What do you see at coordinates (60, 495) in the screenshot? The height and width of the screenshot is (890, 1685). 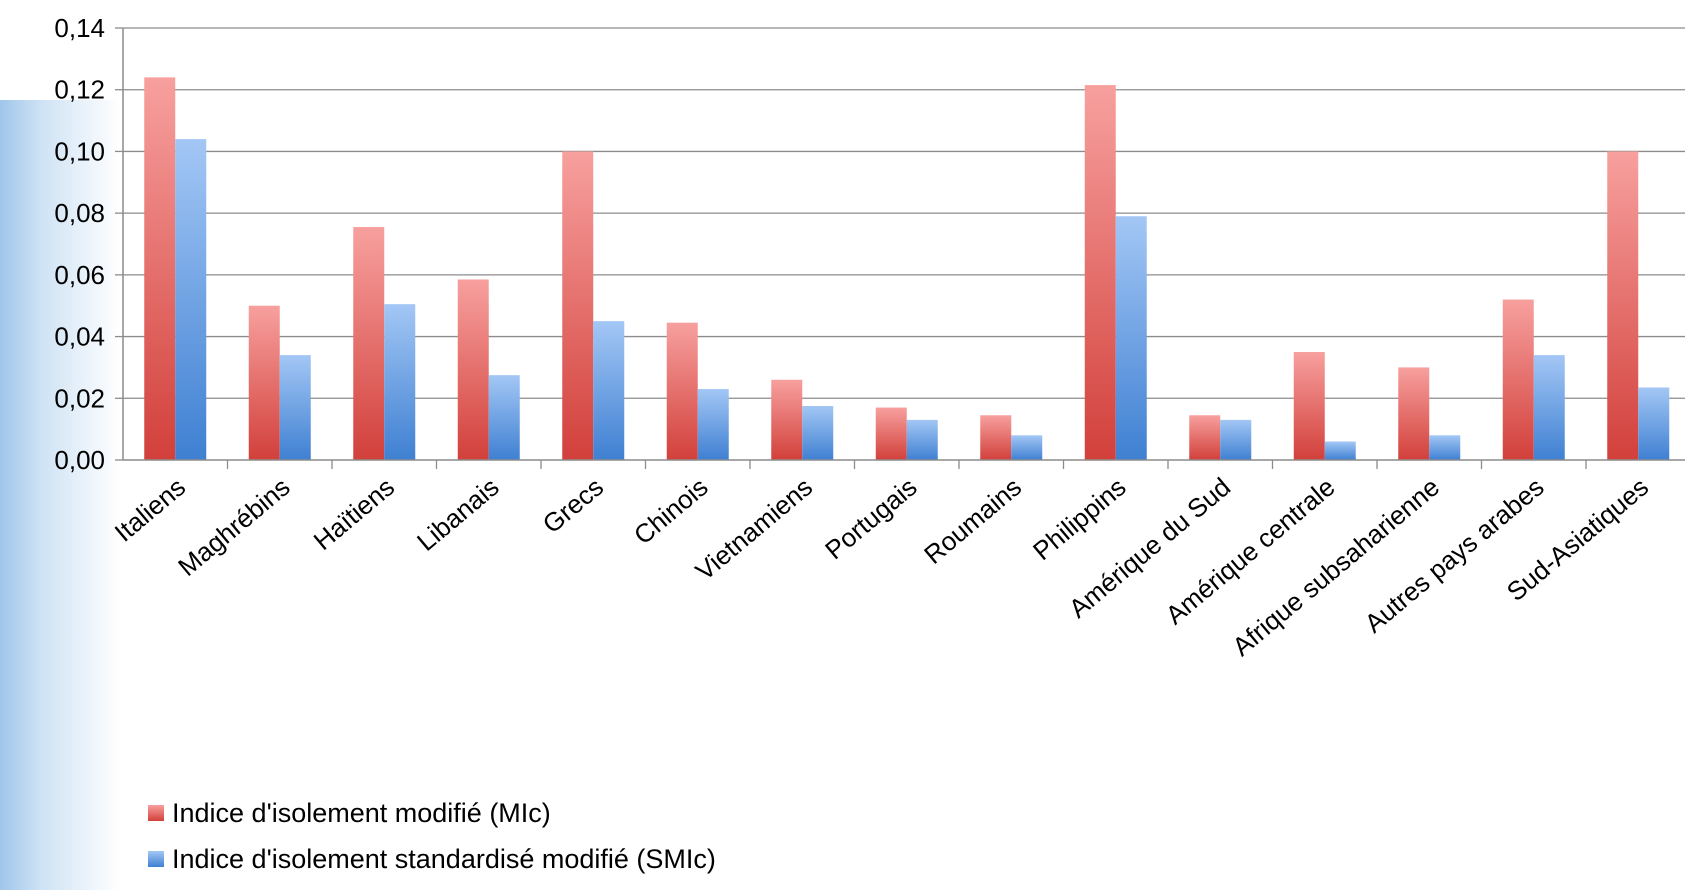 I see `side-decoration-panel` at bounding box center [60, 495].